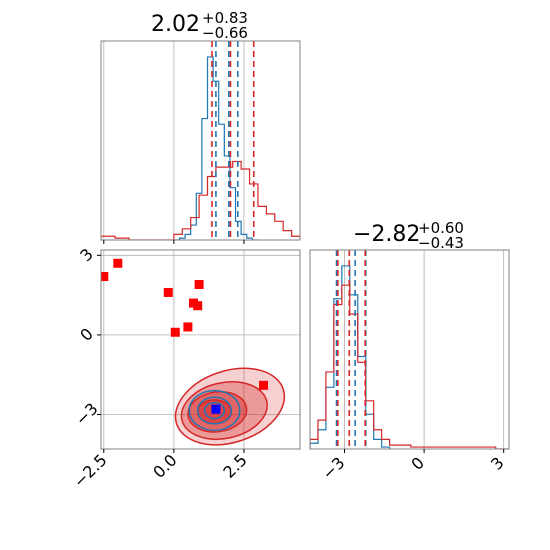 Image resolution: width=550 pixels, height=550 pixels. I want to click on x-tick-label: 0, so click(417, 463).